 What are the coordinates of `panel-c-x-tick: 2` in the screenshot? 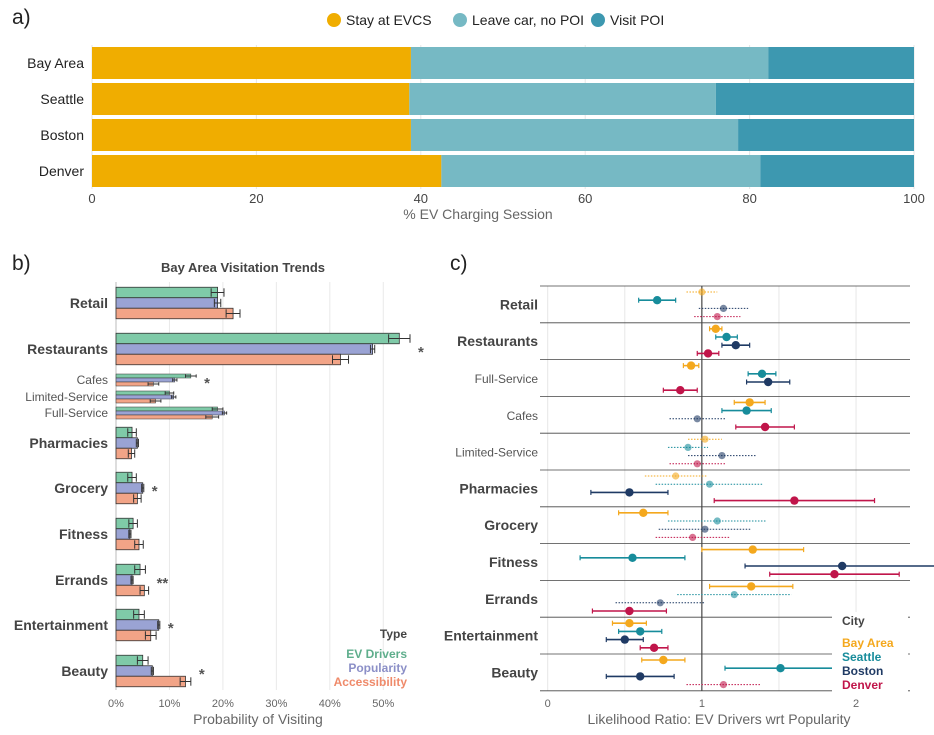 It's located at (856, 704).